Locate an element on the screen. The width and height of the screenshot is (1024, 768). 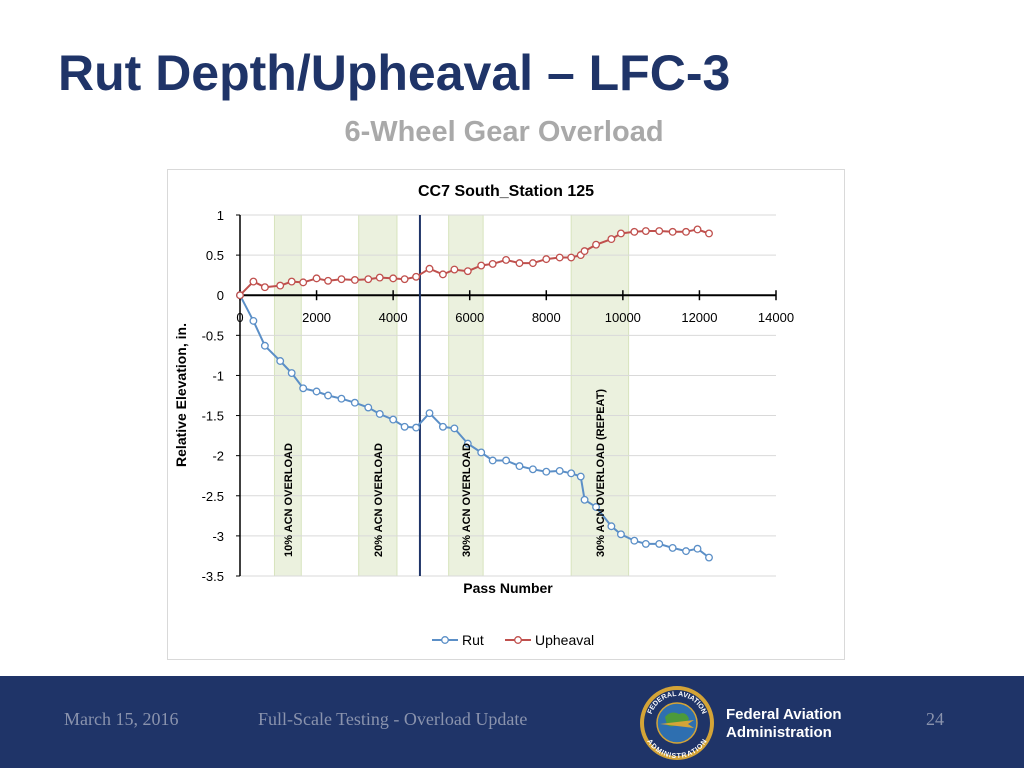
y-tick-label: -1.5 is located at coordinates (213, 416).